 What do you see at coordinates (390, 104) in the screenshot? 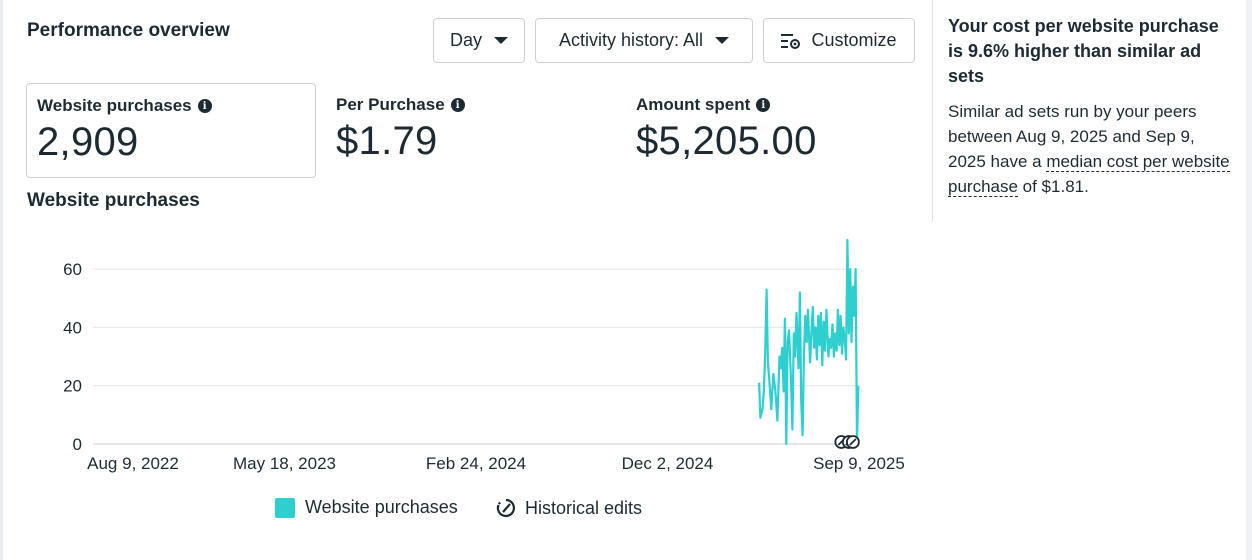
I see `metric-label: Per Purchase` at bounding box center [390, 104].